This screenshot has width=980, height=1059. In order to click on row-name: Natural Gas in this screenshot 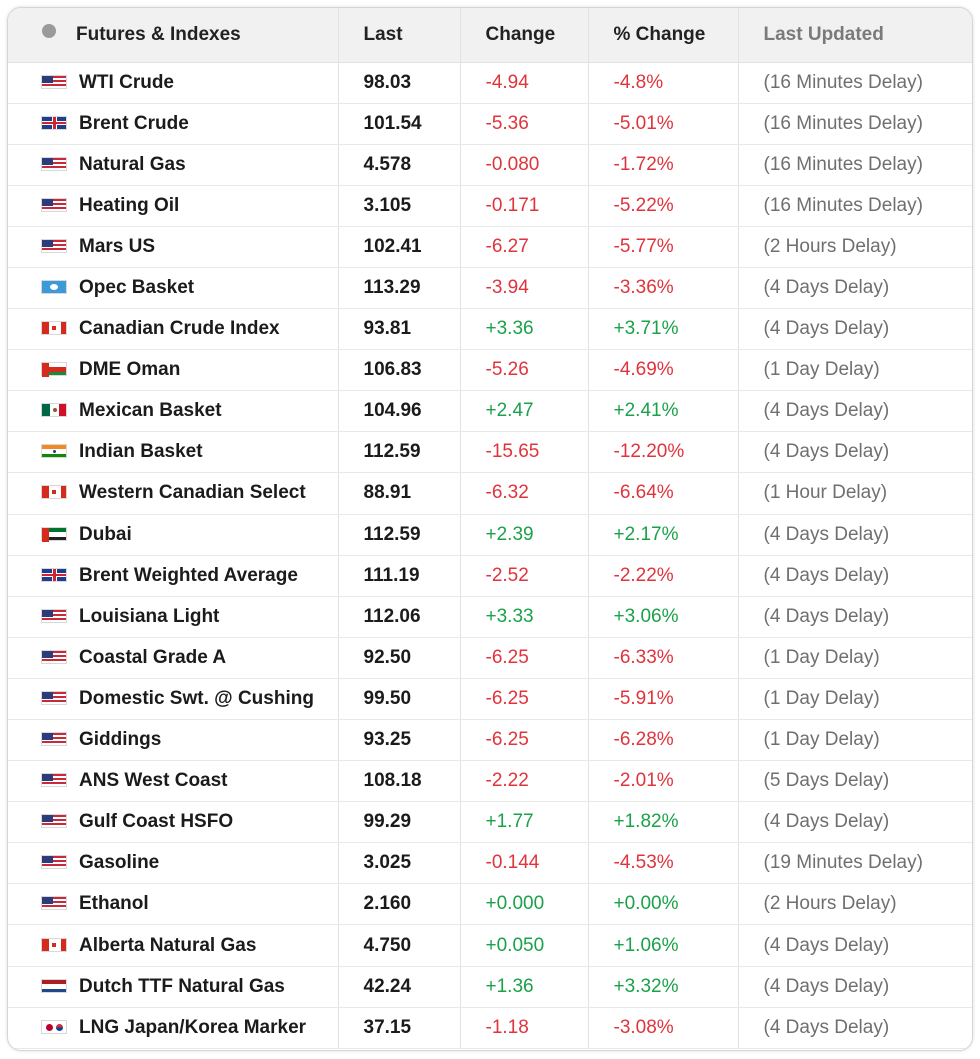, I will do `click(132, 164)`.